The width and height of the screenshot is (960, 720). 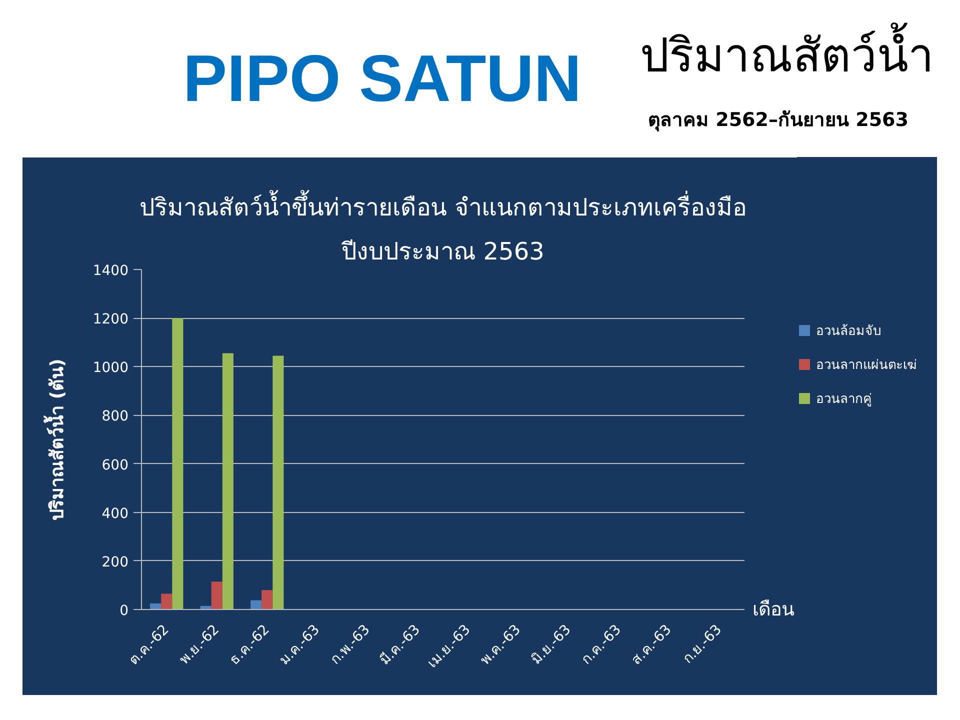 I want to click on legend-label: อวนลากแผ่นตะเฆ่, so click(x=866, y=366).